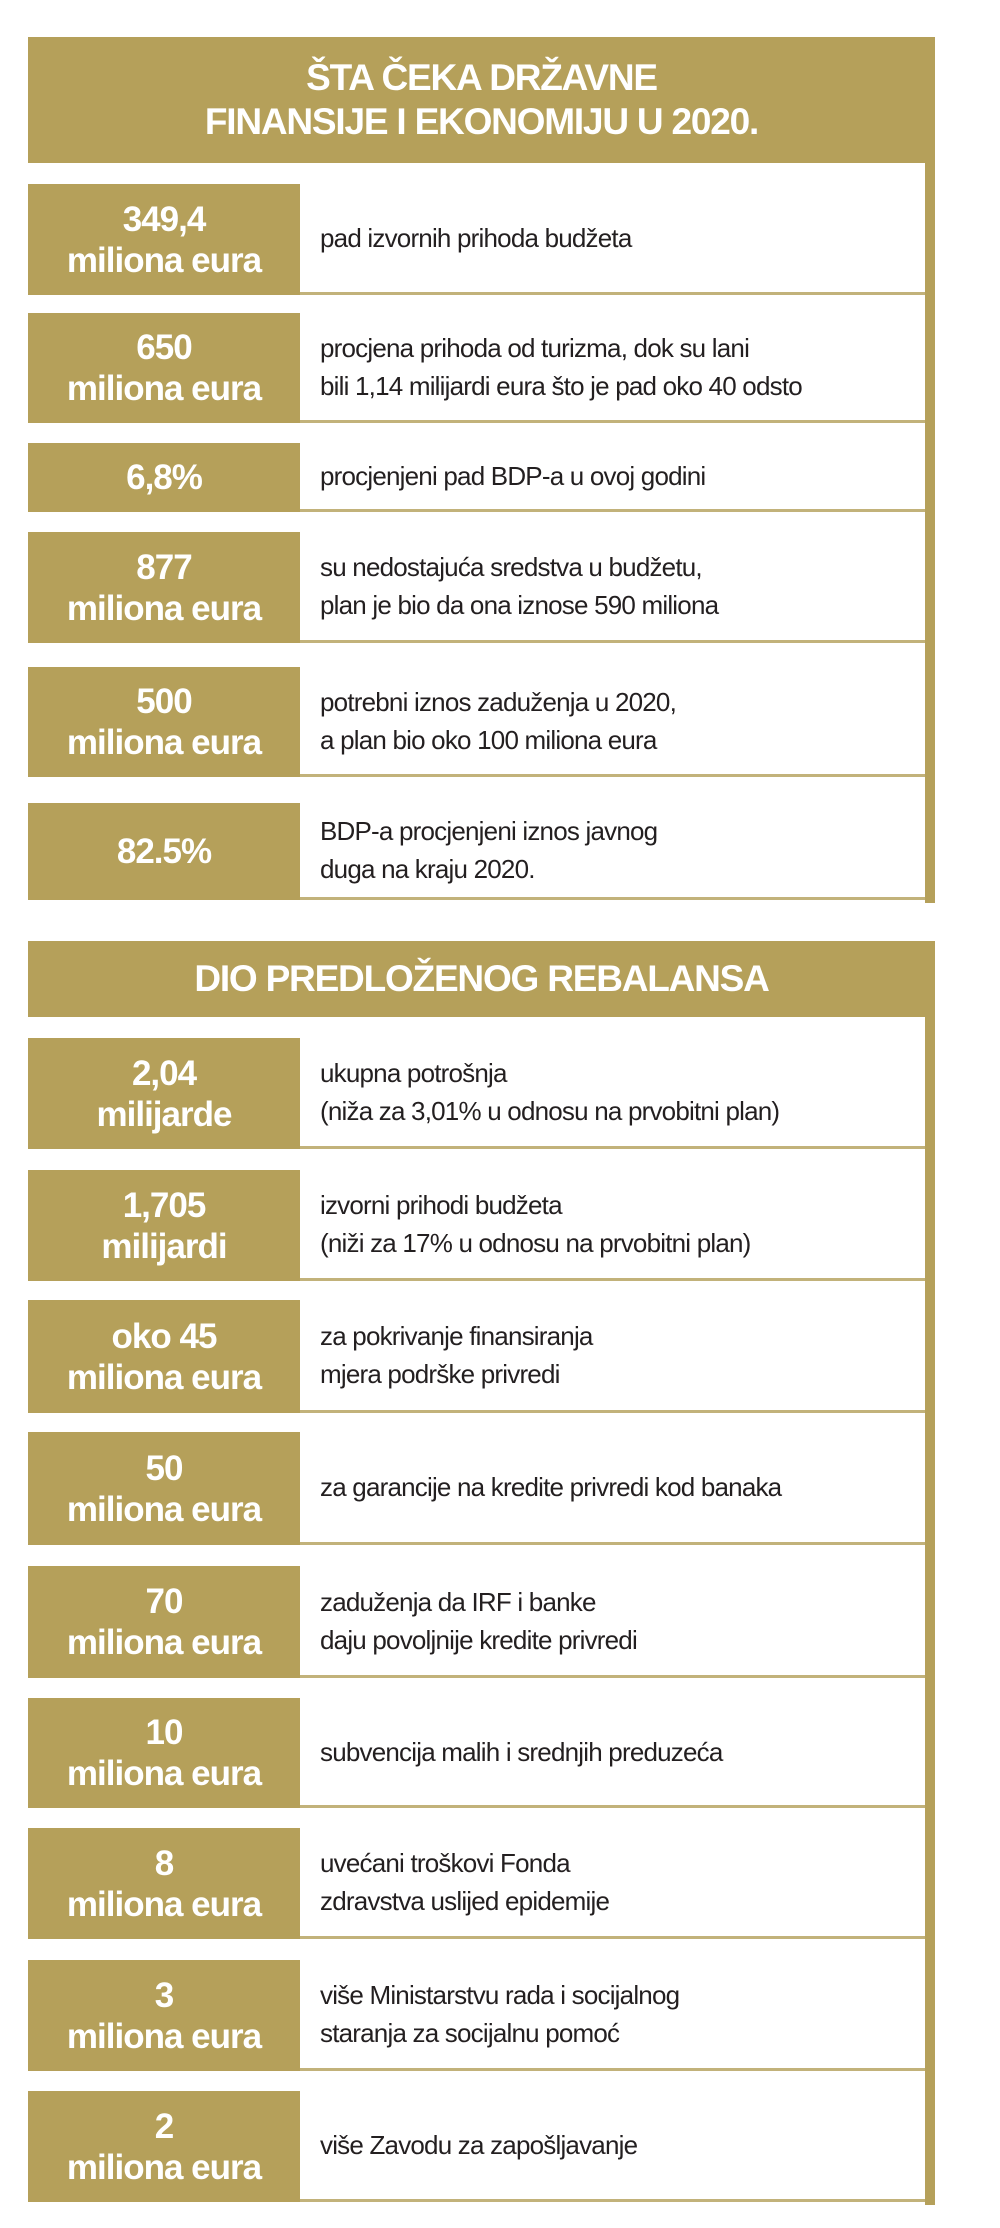 The image size is (1000, 2228). I want to click on stat-value: 8 miliona eura, so click(164, 1883).